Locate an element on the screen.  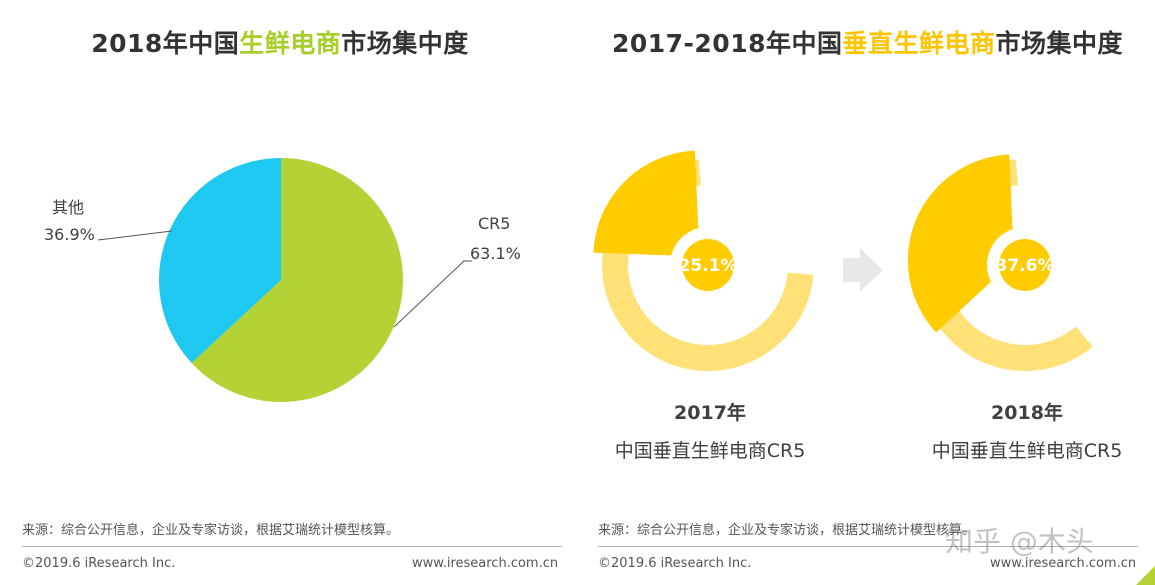
donut-value-2018年: 37.6% is located at coordinates (1025, 266).